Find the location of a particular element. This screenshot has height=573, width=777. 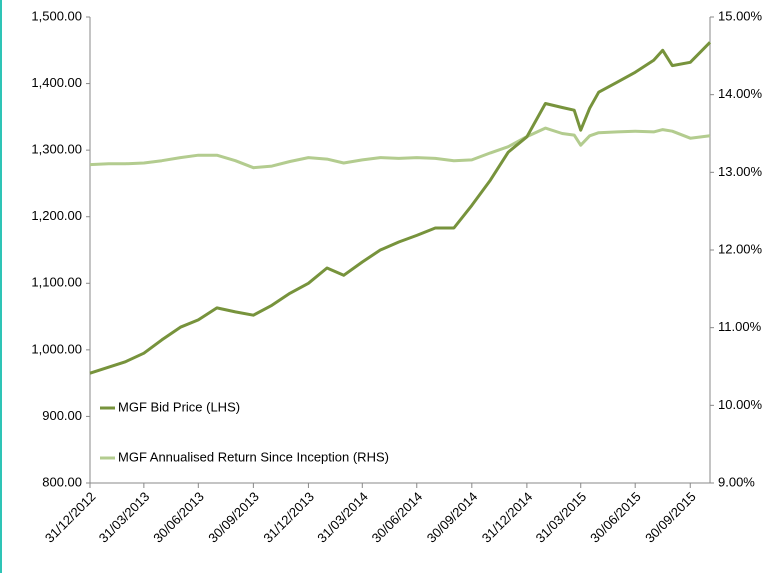

x-tick-label: 31/03/2015 is located at coordinates (561, 517).